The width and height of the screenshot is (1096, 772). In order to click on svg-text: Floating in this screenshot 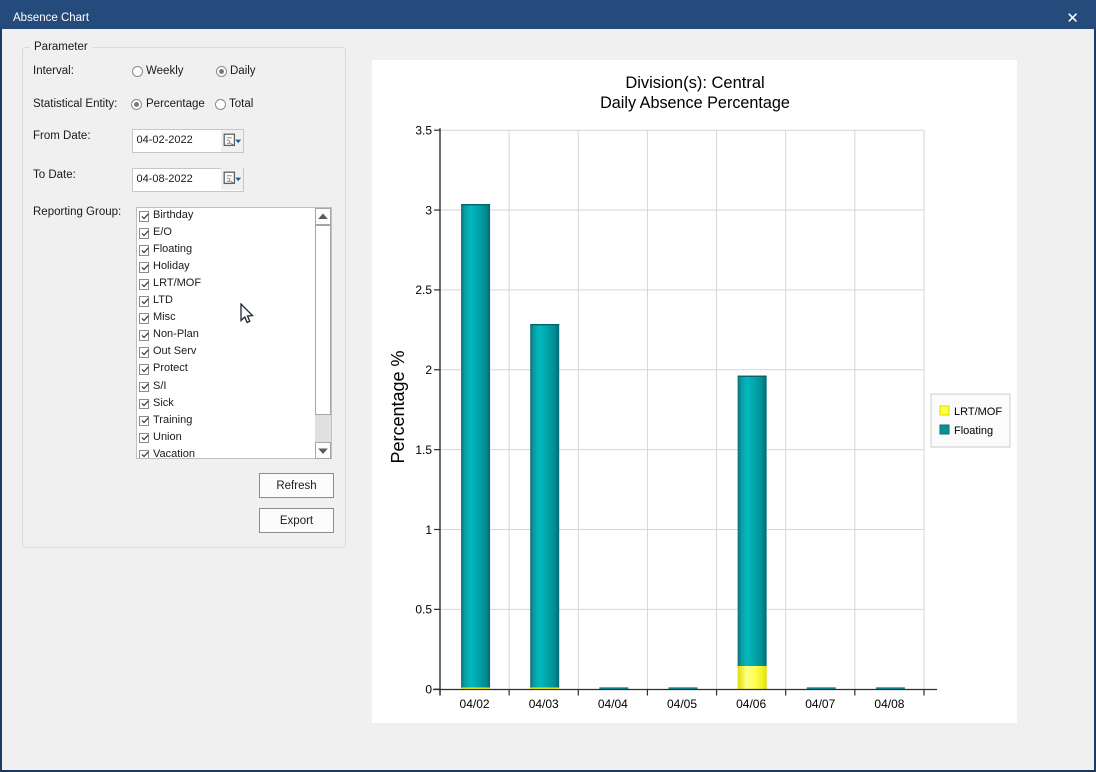, I will do `click(973, 431)`.